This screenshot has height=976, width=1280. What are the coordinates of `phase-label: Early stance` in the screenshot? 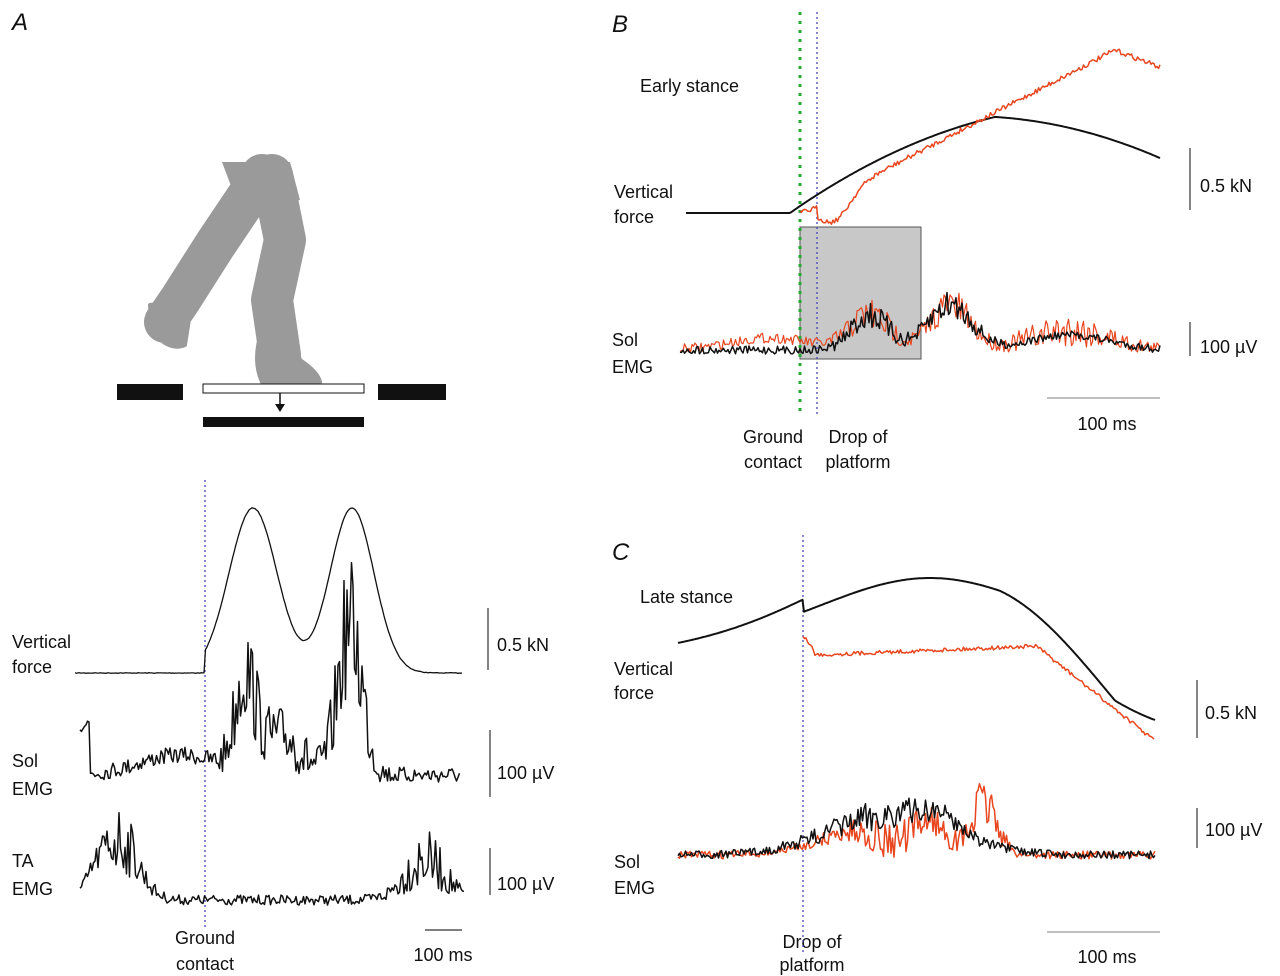 It's located at (689, 86).